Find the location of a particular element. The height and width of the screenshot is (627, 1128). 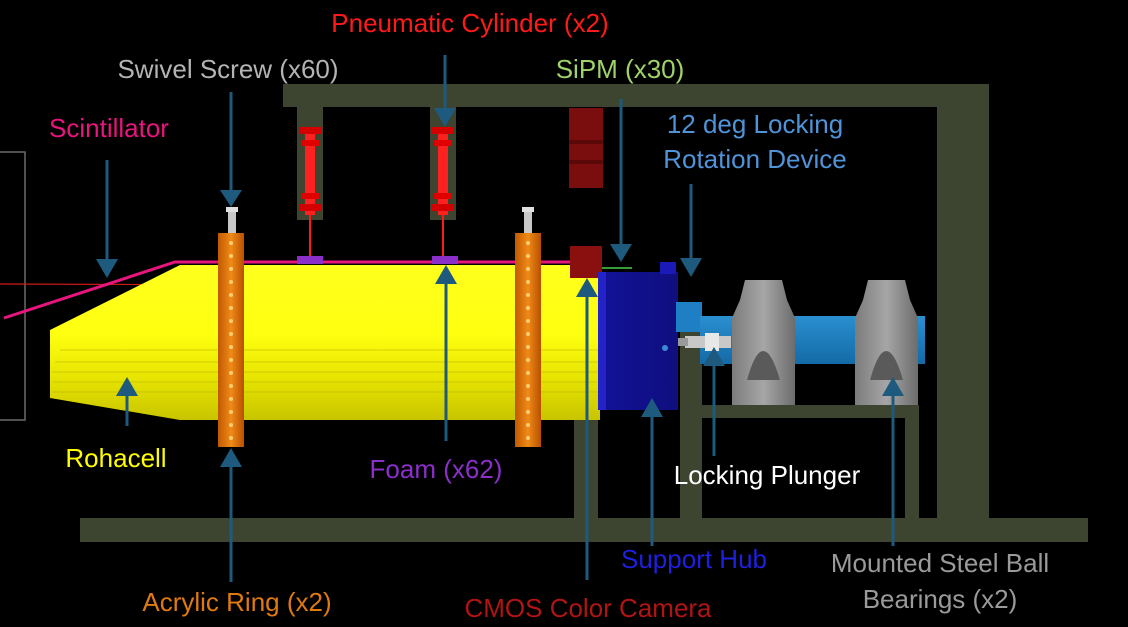

label-support-hub: Support Hub is located at coordinates (694, 559).